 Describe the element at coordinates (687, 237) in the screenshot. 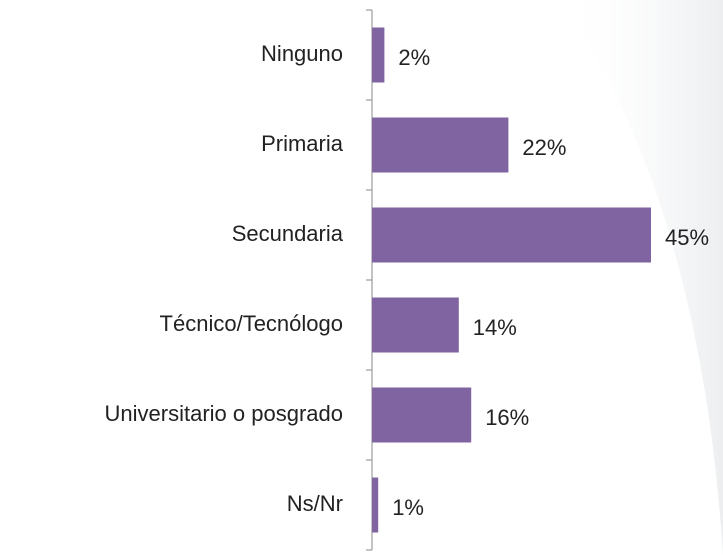

I see `value-label: 45%` at that location.